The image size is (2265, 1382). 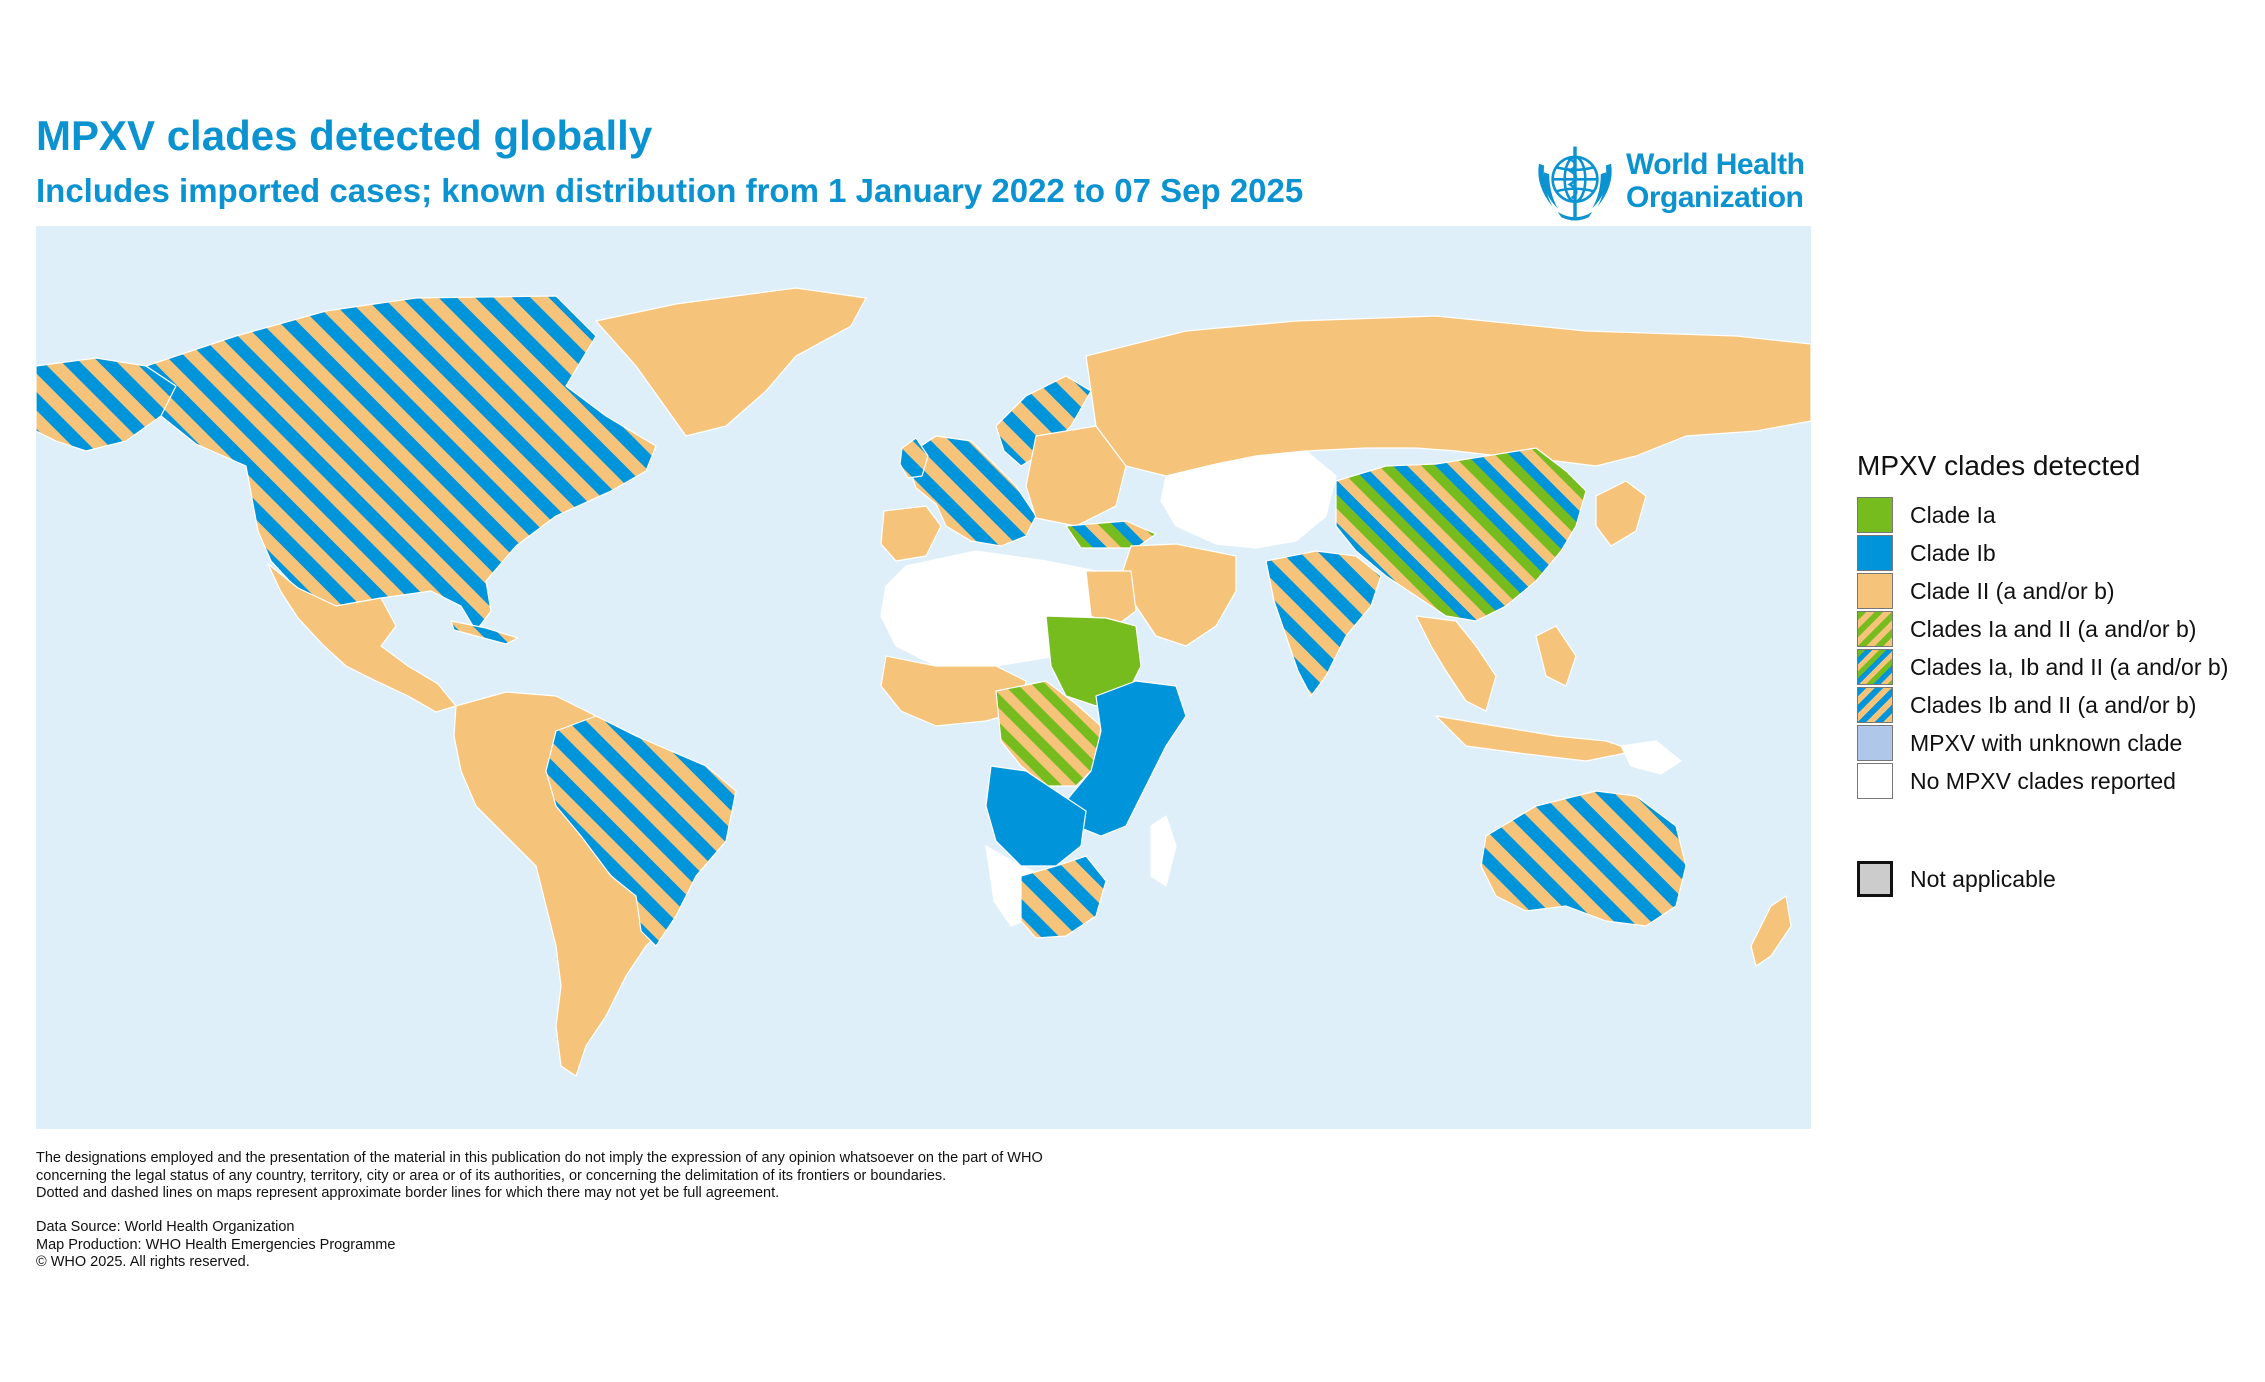 I want to click on who-logo: World Health Organization, so click(x=1672, y=181).